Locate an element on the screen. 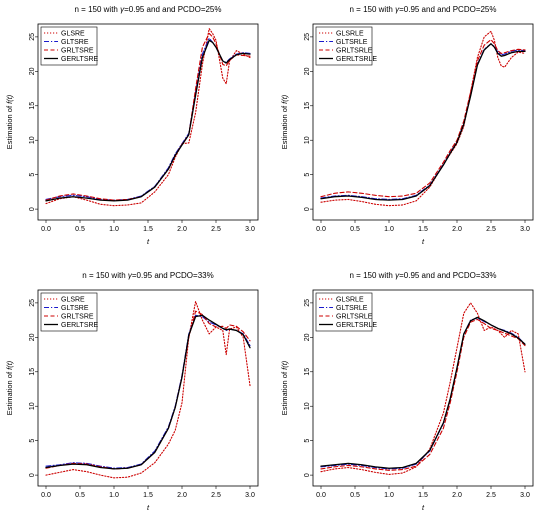  chart-title: n = 150 with γ=0.95 and and PCDO=33% is located at coordinates (423, 275).